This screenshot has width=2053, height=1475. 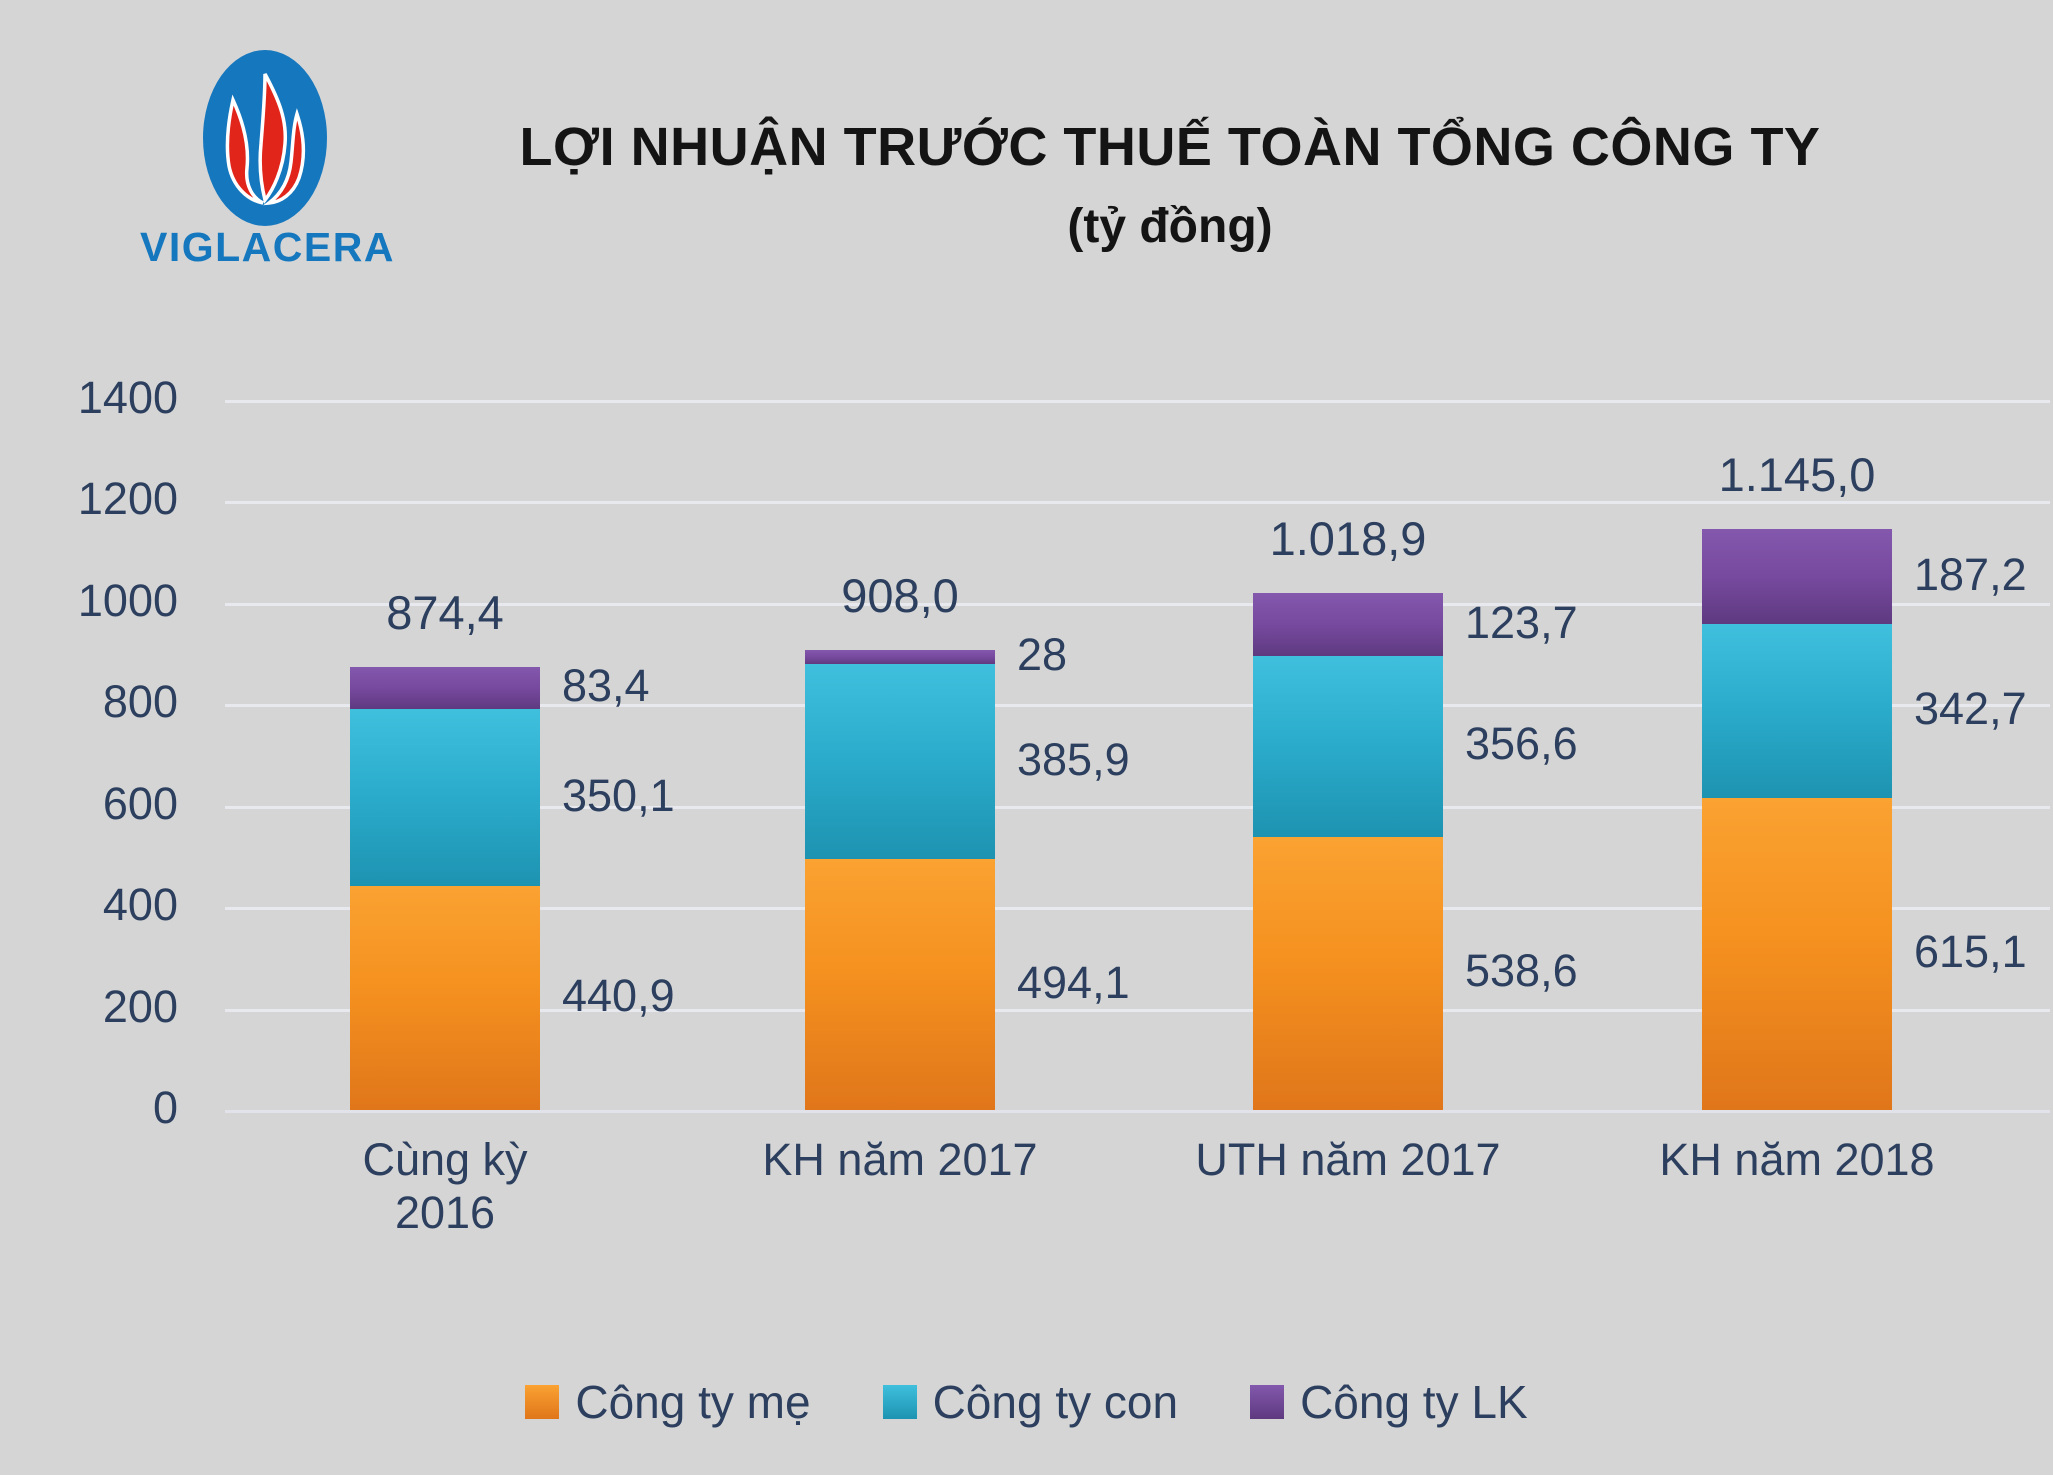 What do you see at coordinates (445, 1213) in the screenshot?
I see `x-axis-label-line: 2016` at bounding box center [445, 1213].